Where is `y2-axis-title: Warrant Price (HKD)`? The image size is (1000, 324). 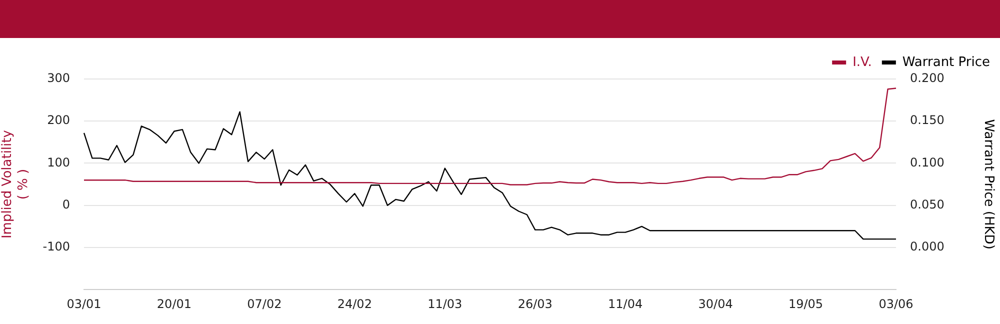
y2-axis-title: Warrant Price (HKD) is located at coordinates (988, 184).